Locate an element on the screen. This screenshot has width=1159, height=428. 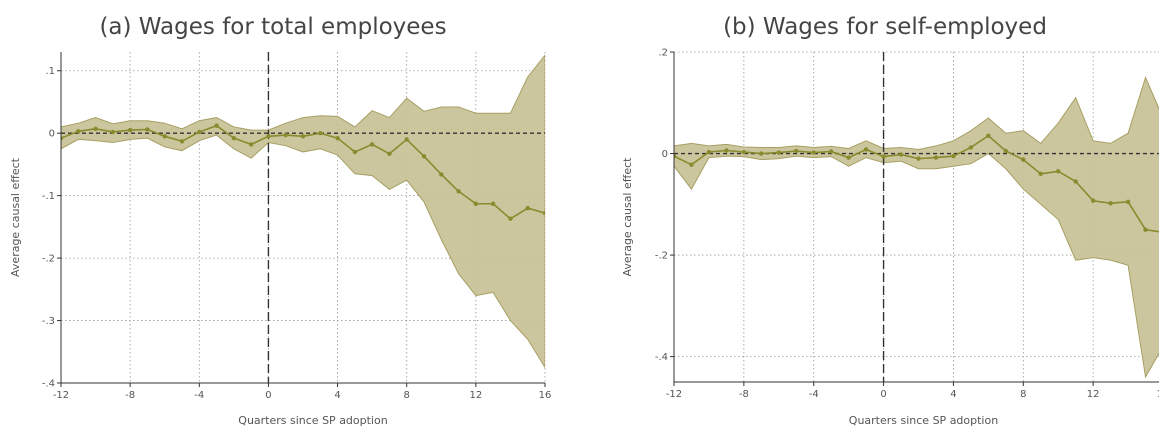
chart-b-x-tick-7: 16 is located at coordinates (1158, 394).